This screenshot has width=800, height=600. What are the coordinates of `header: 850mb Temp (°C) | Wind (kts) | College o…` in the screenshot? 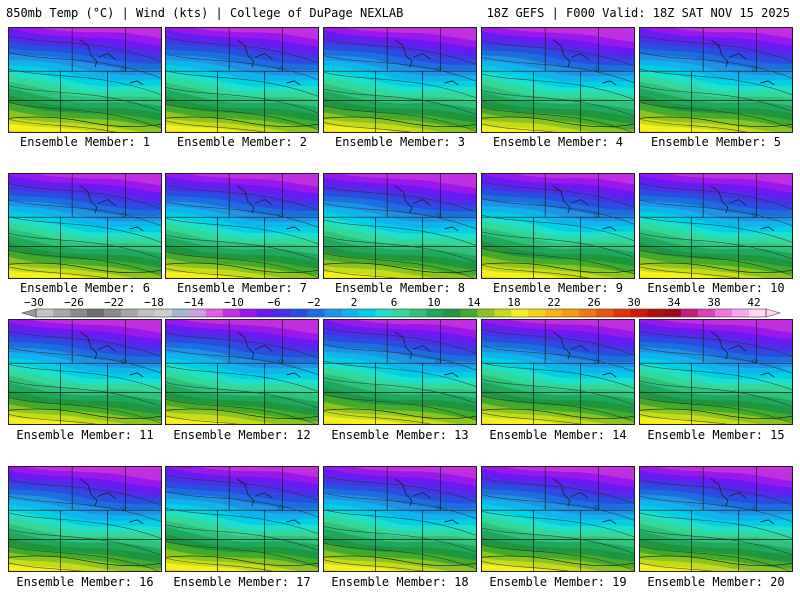 It's located at (400, 12).